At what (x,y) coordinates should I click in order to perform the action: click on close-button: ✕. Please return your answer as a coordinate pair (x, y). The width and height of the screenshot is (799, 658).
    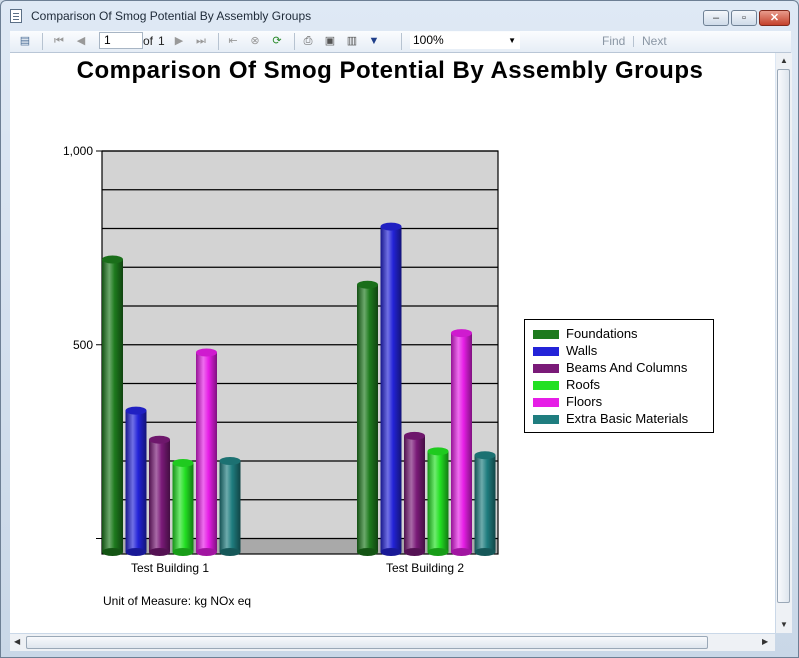
    Looking at the image, I should click on (774, 18).